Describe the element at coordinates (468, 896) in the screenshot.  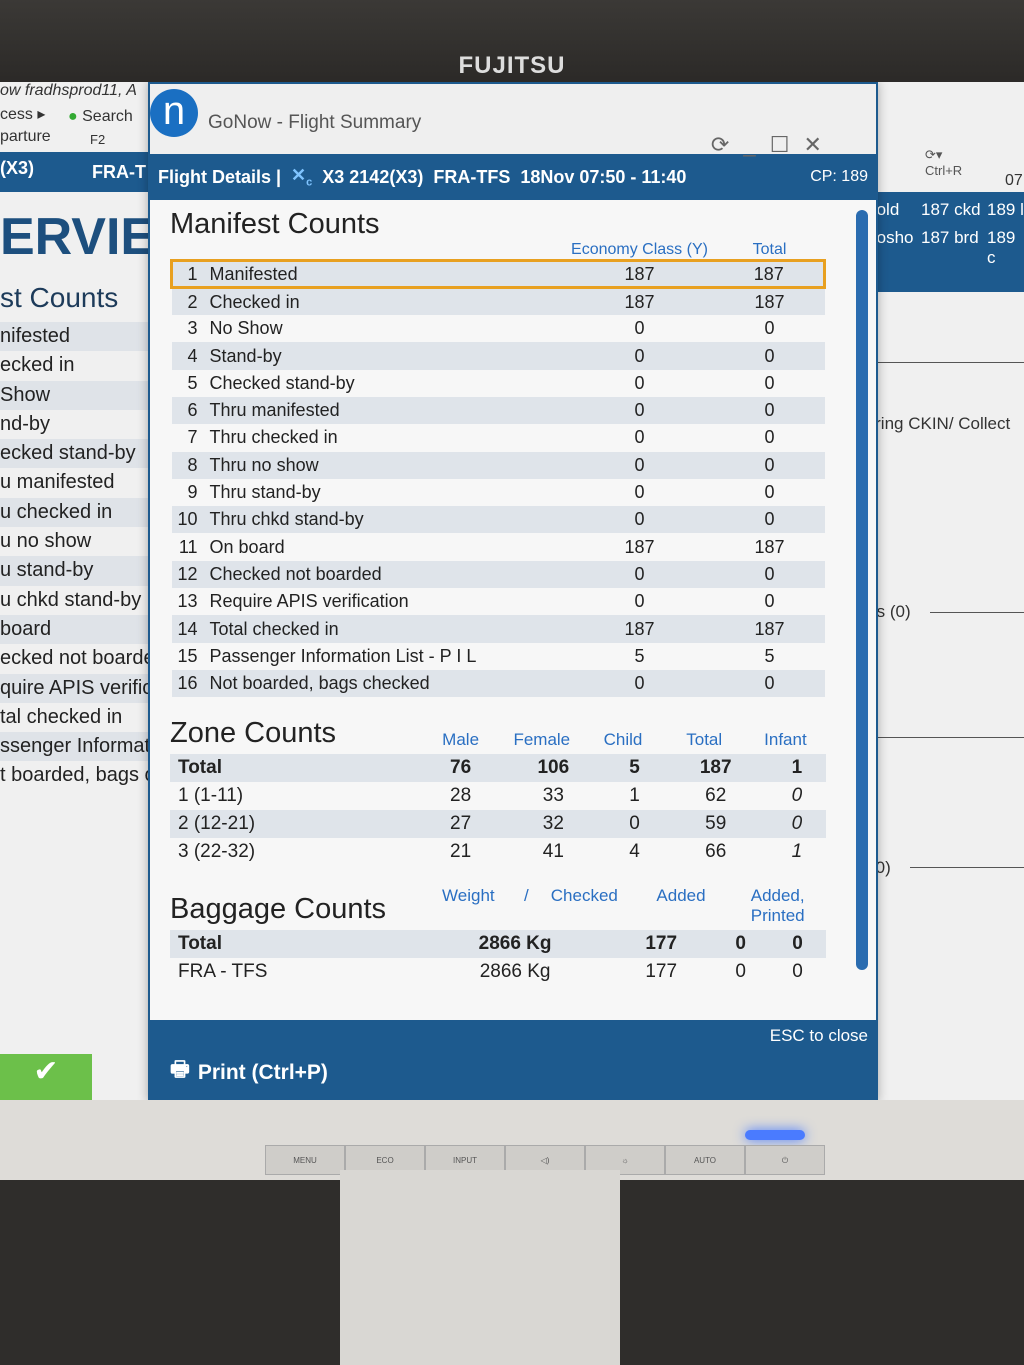
I see `baggage-column-header: Weight` at that location.